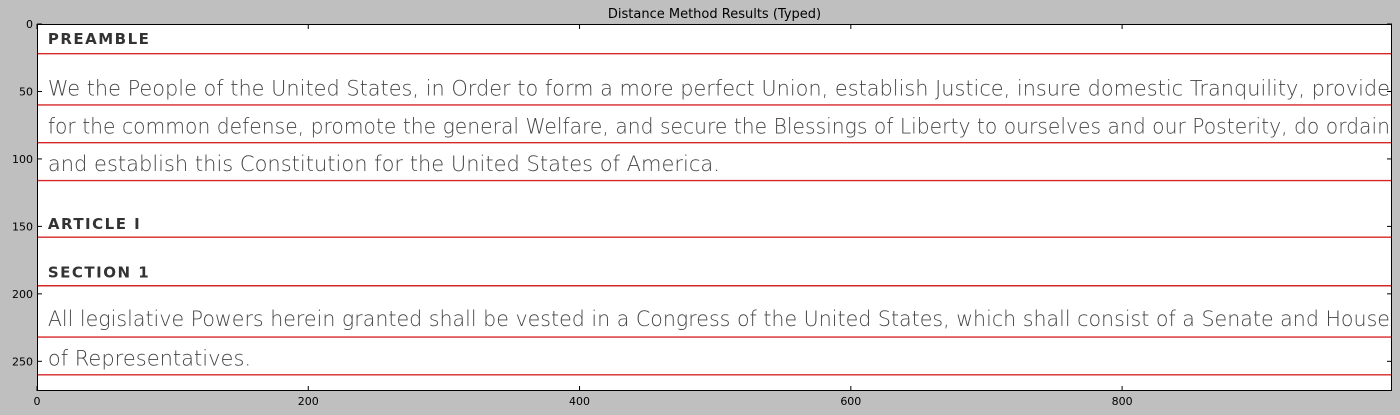  I want to click on x-tick-label: 200, so click(308, 401).